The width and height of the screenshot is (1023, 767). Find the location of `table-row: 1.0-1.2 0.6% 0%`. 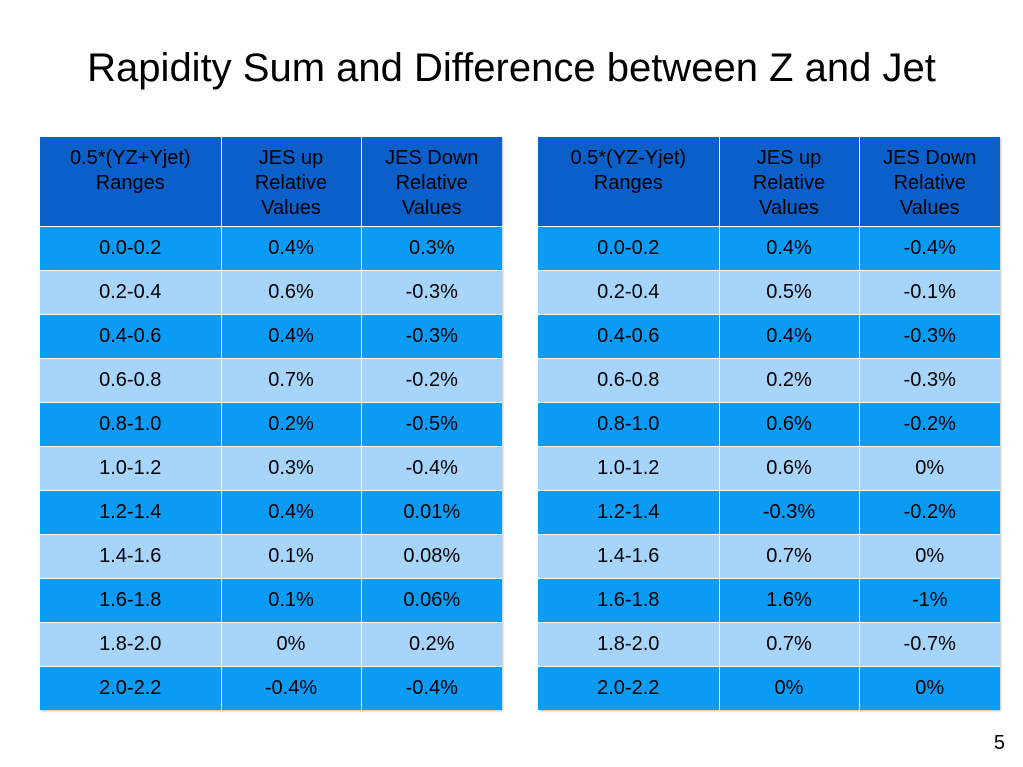

table-row: 1.0-1.2 0.6% 0% is located at coordinates (769, 467).